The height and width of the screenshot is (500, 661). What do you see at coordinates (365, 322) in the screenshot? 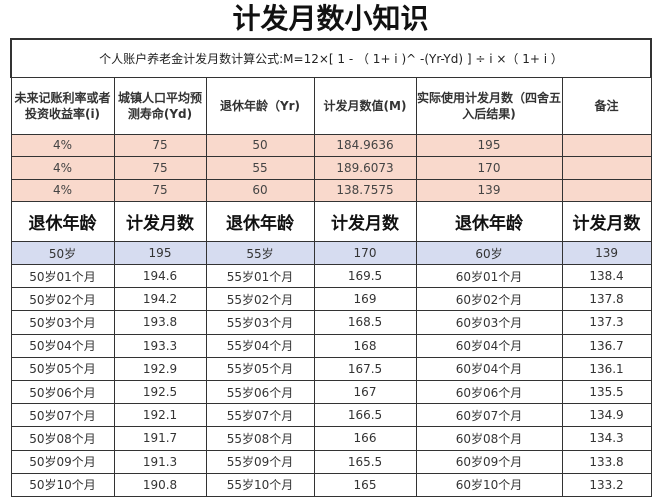
I see `table-cell: 168.5` at bounding box center [365, 322].